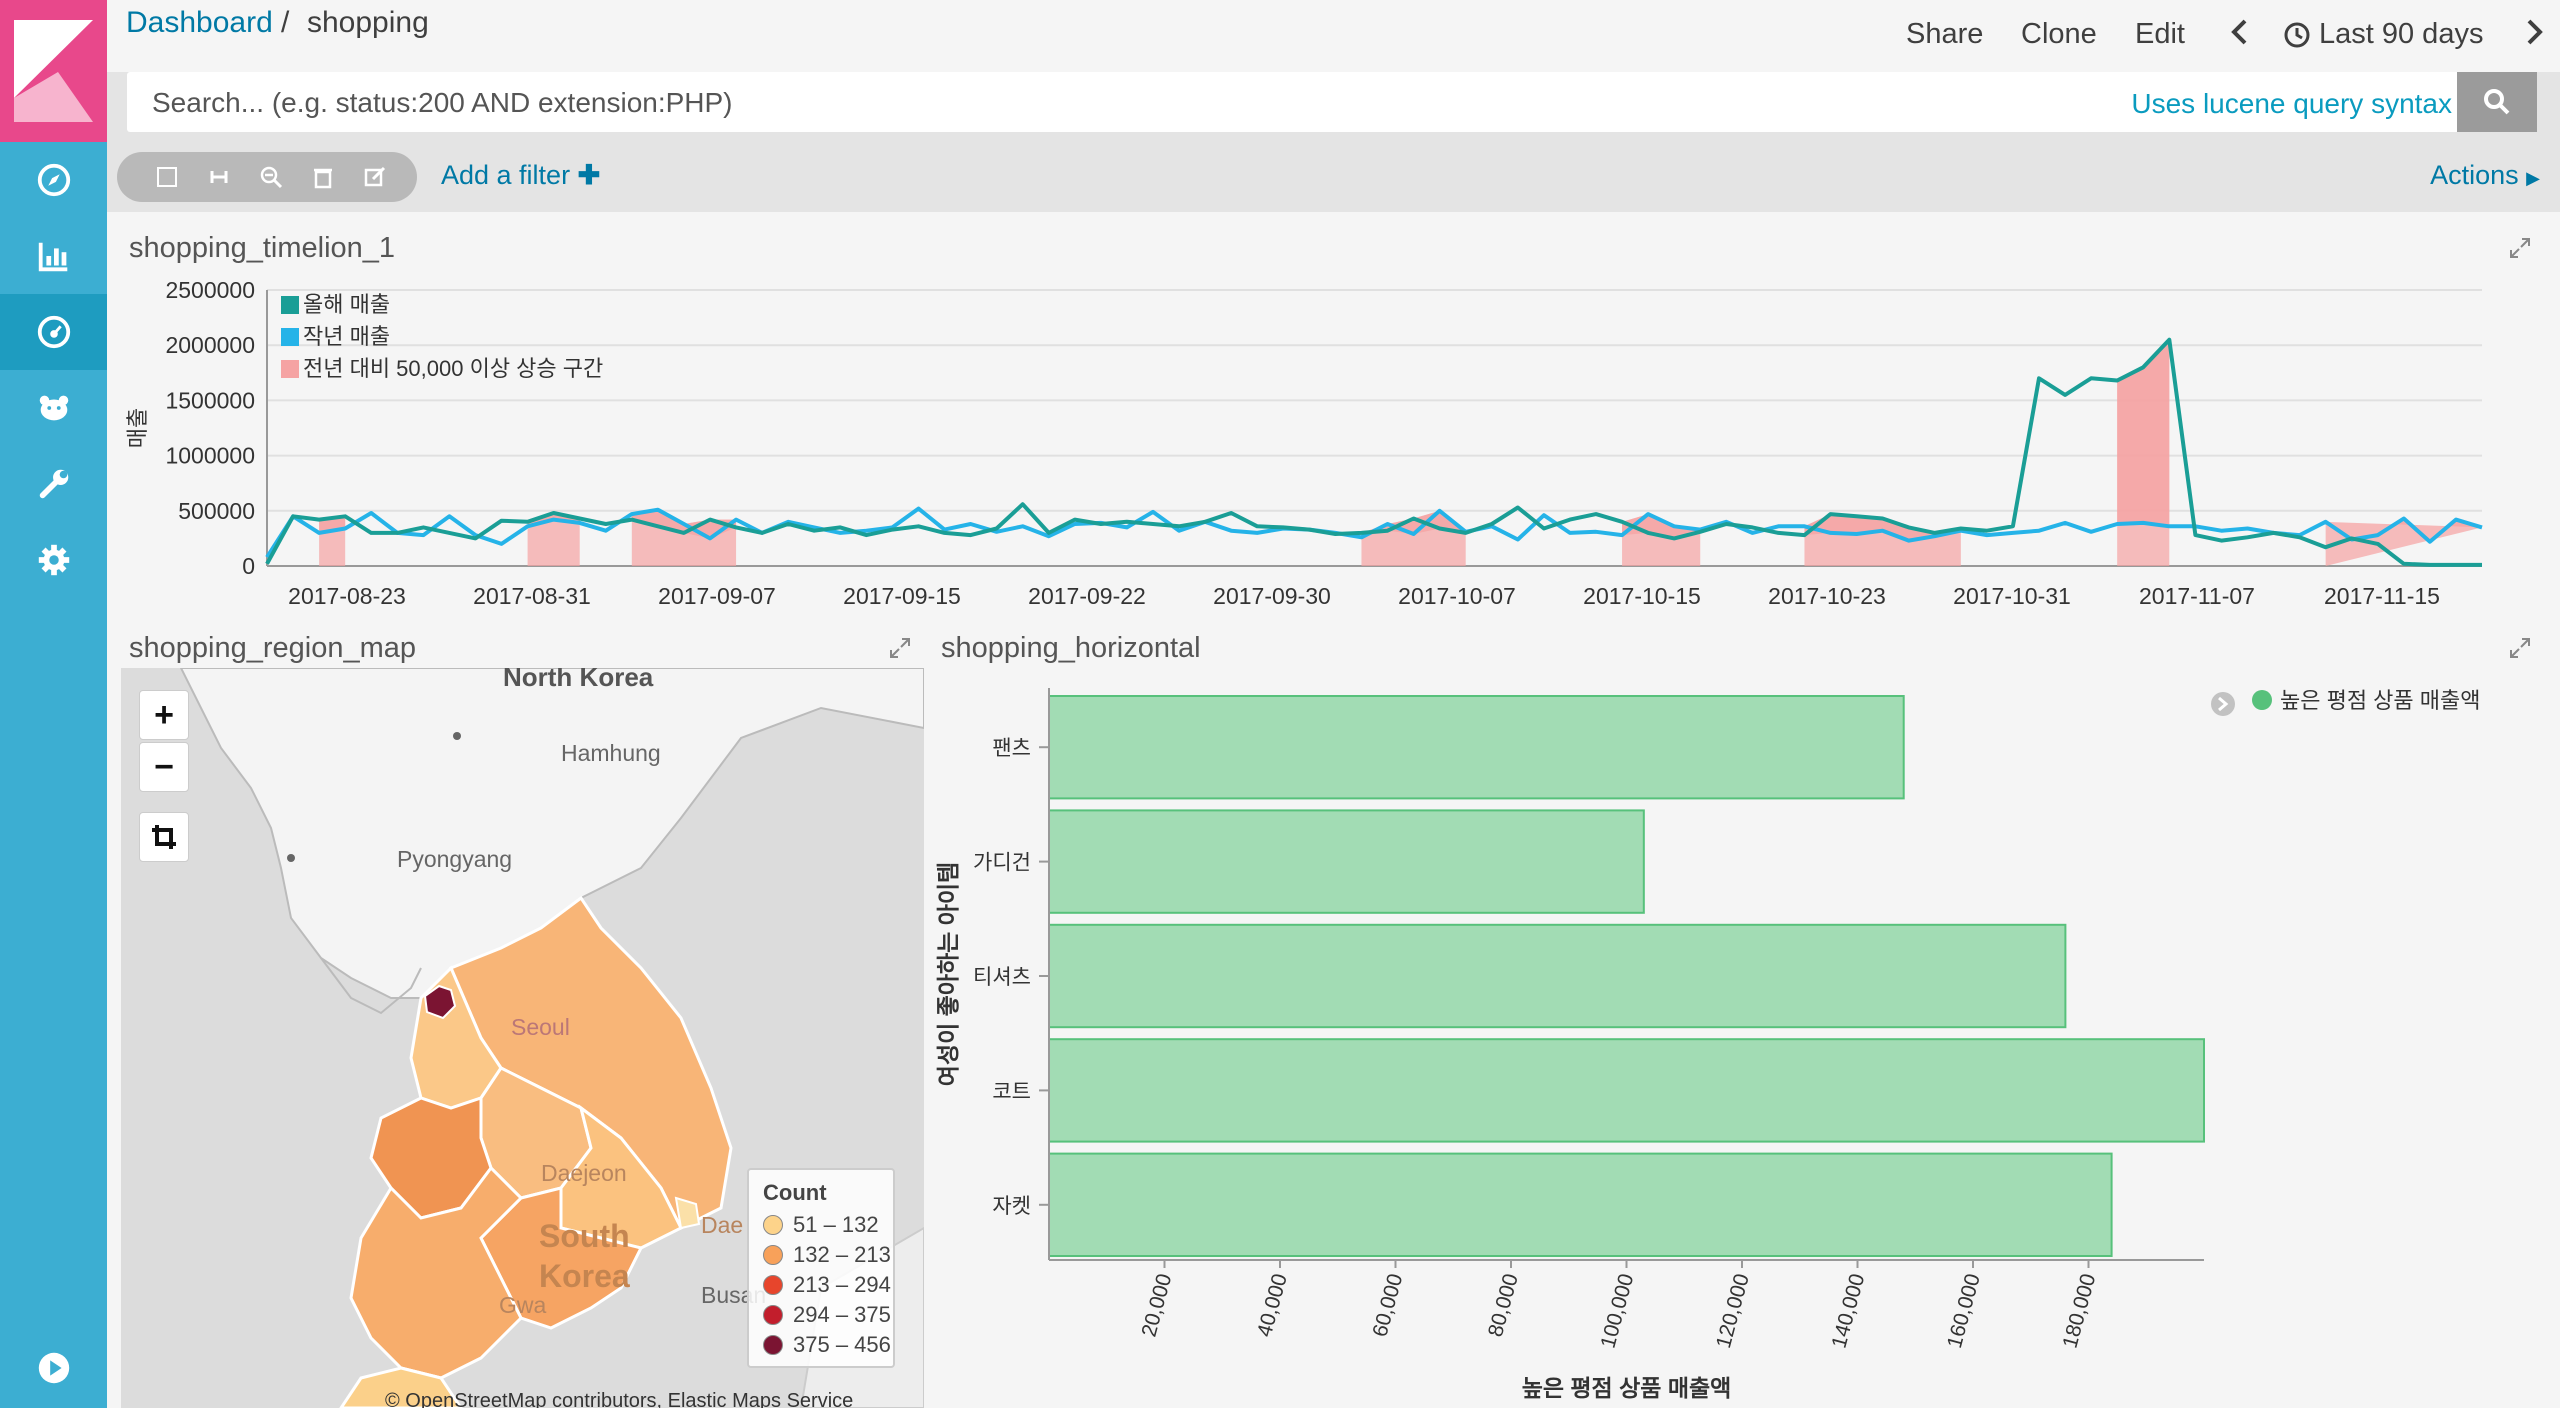  What do you see at coordinates (164, 715) in the screenshot?
I see `zoom-in-button: +` at bounding box center [164, 715].